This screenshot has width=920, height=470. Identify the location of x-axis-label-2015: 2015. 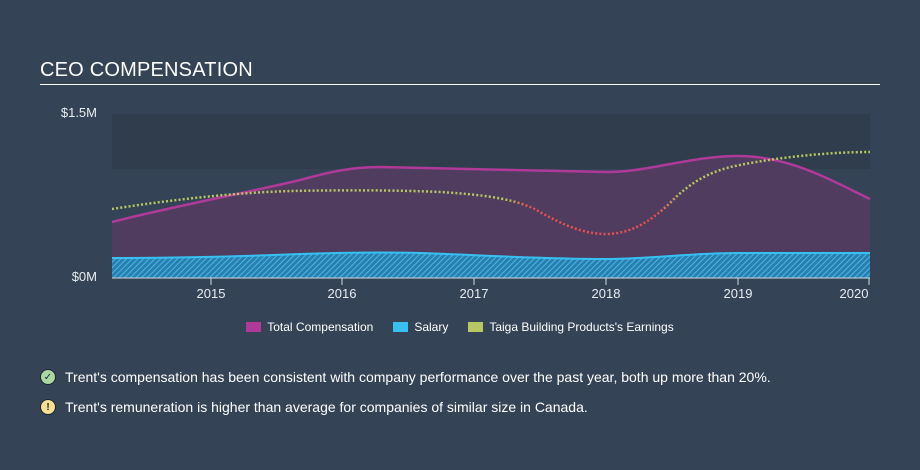
(211, 293).